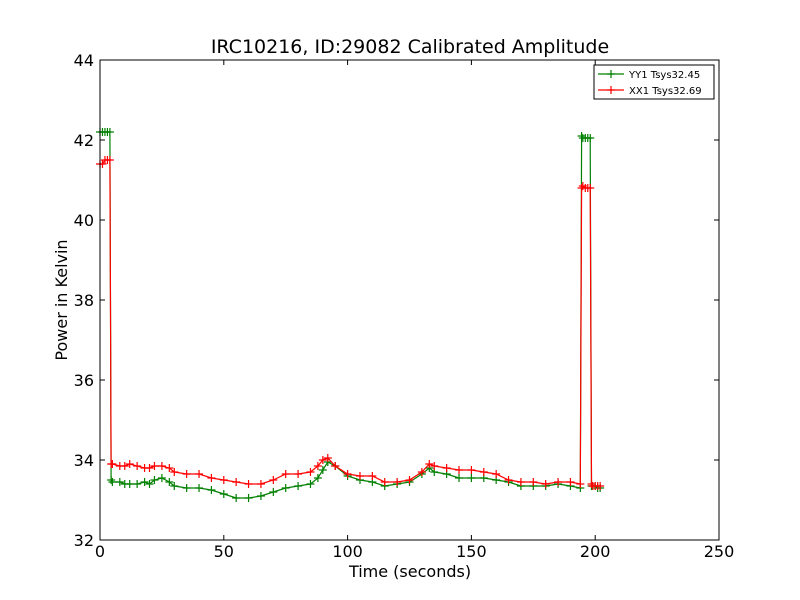  I want to click on y-tick-label: 36, so click(84, 380).